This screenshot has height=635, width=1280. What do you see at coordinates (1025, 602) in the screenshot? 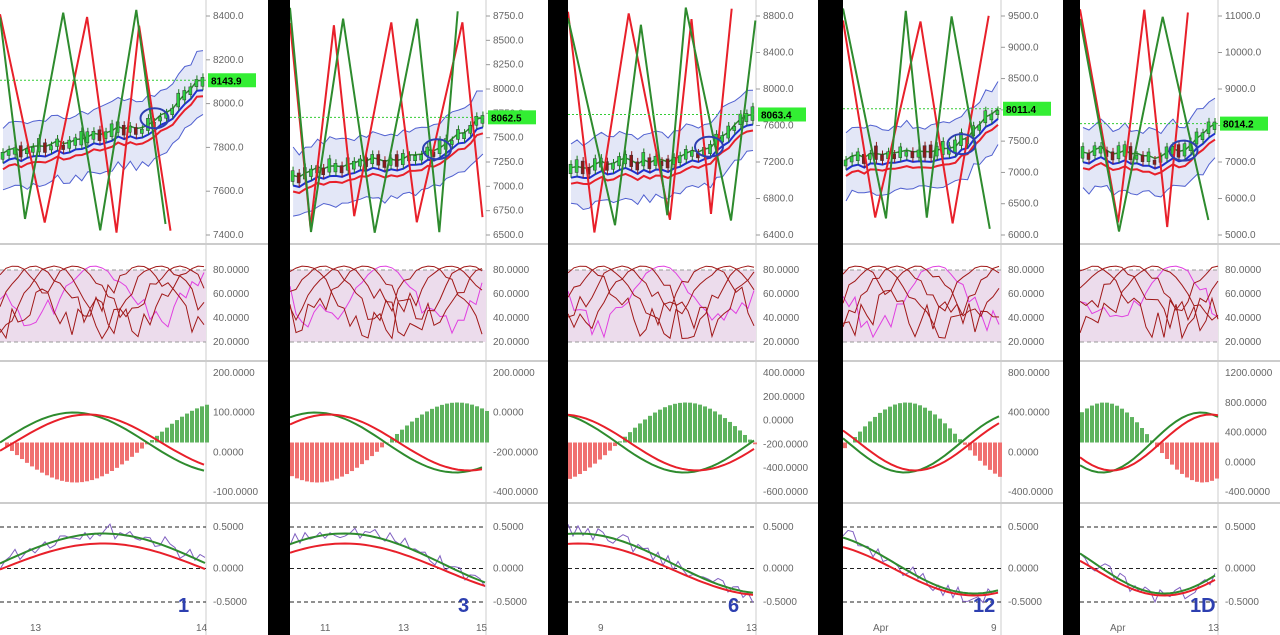
I see `osc-tick-label: -0.5000` at bounding box center [1025, 602].